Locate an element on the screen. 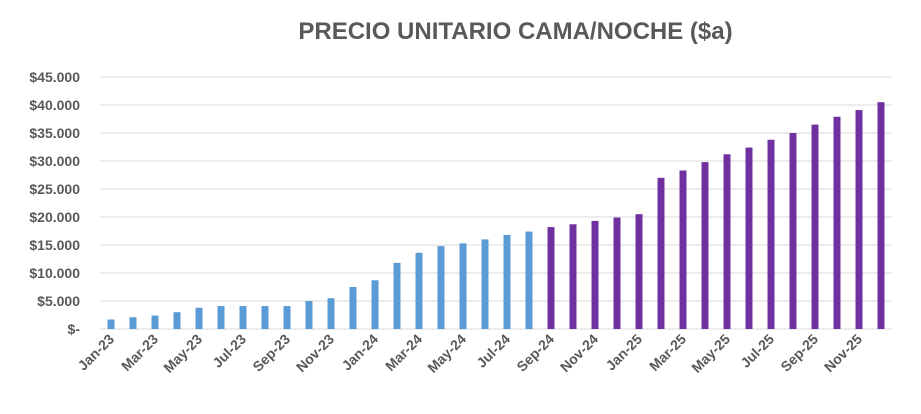 Image resolution: width=921 pixels, height=414 pixels. x-tick-label: Nov-24 is located at coordinates (579, 353).